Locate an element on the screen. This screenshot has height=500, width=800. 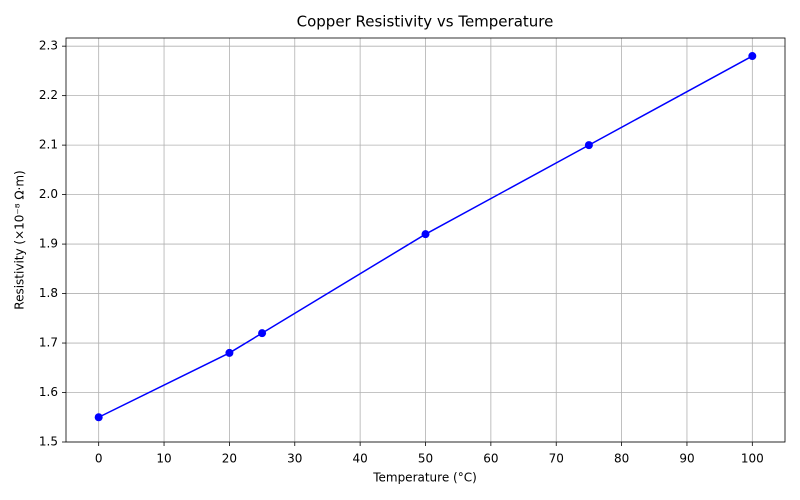
y-tick-label: 2.3 is located at coordinates (48, 46).